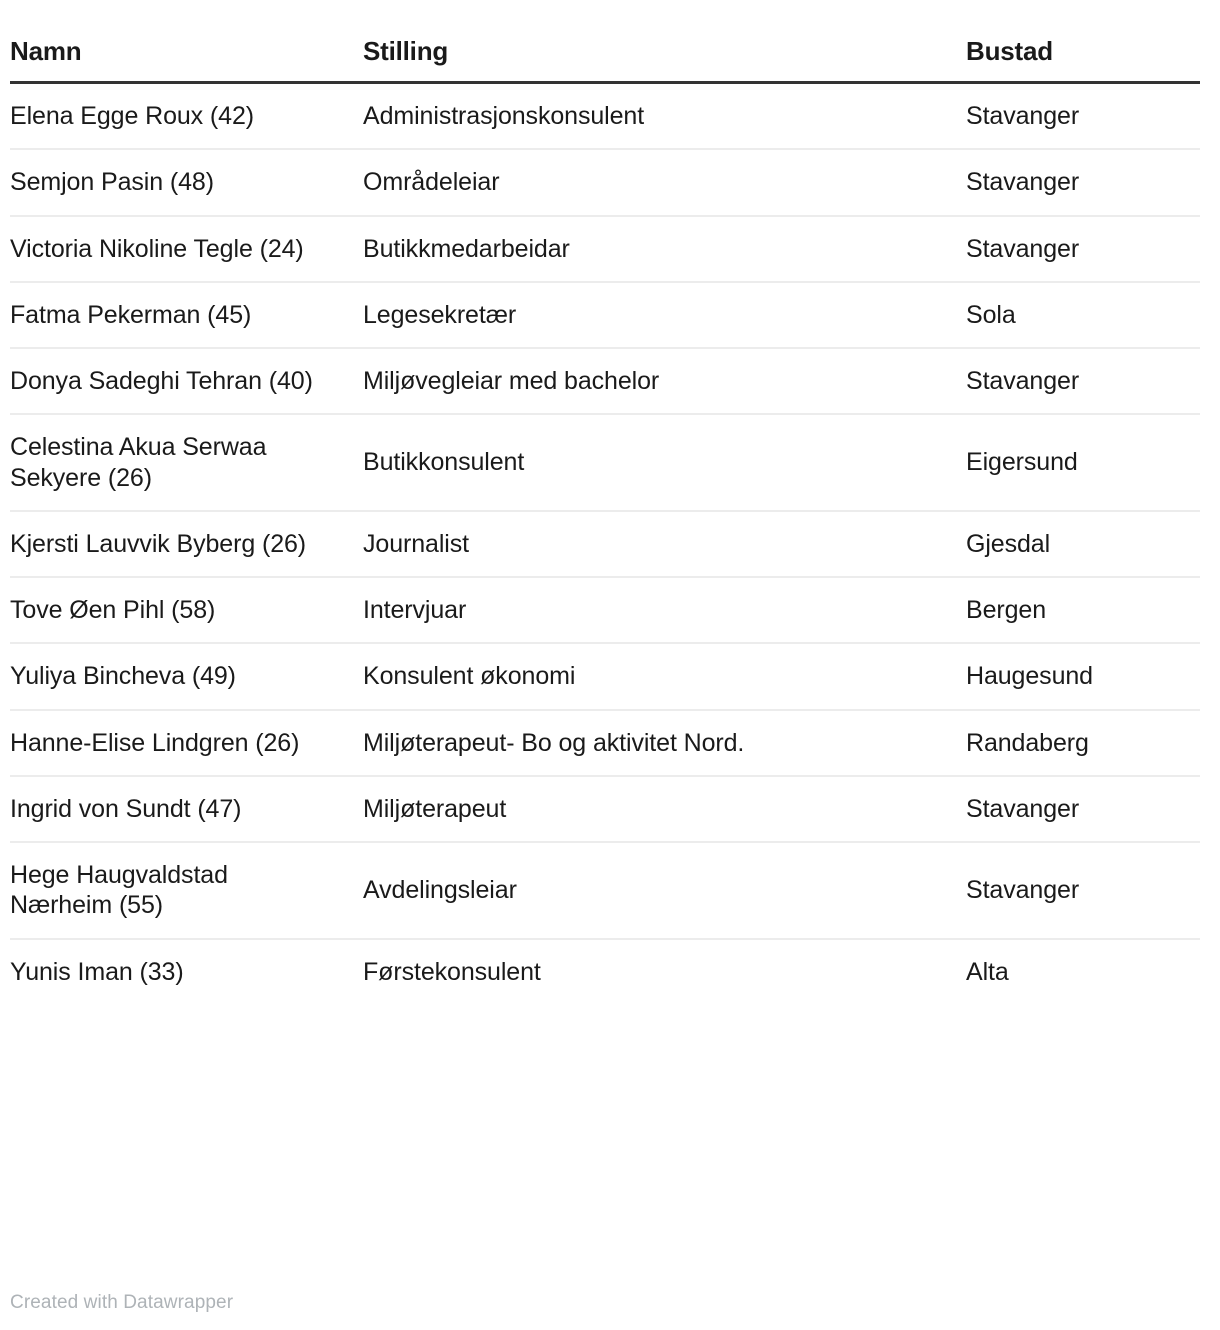 This screenshot has height=1330, width=1220. I want to click on table-row: Semjon Pasin (48) Områdeleiar Stavanger, so click(605, 183).